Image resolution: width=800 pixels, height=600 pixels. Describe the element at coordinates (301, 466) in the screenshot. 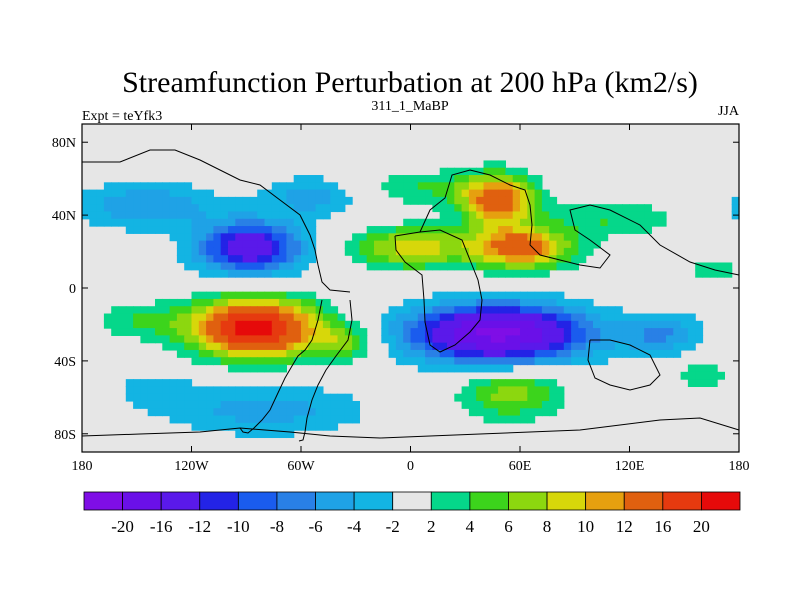

I see `x-tick-label: 60W` at that location.